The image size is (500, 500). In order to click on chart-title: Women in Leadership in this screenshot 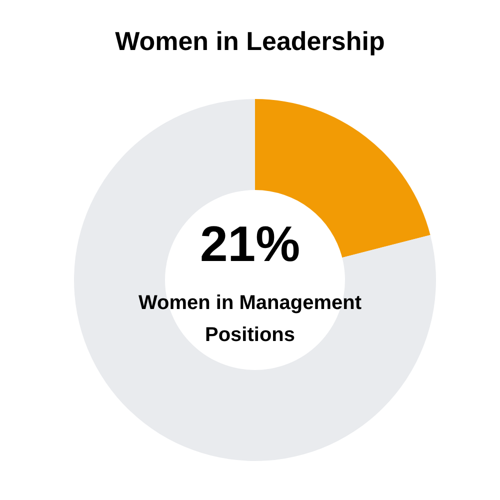, I will do `click(250, 41)`.